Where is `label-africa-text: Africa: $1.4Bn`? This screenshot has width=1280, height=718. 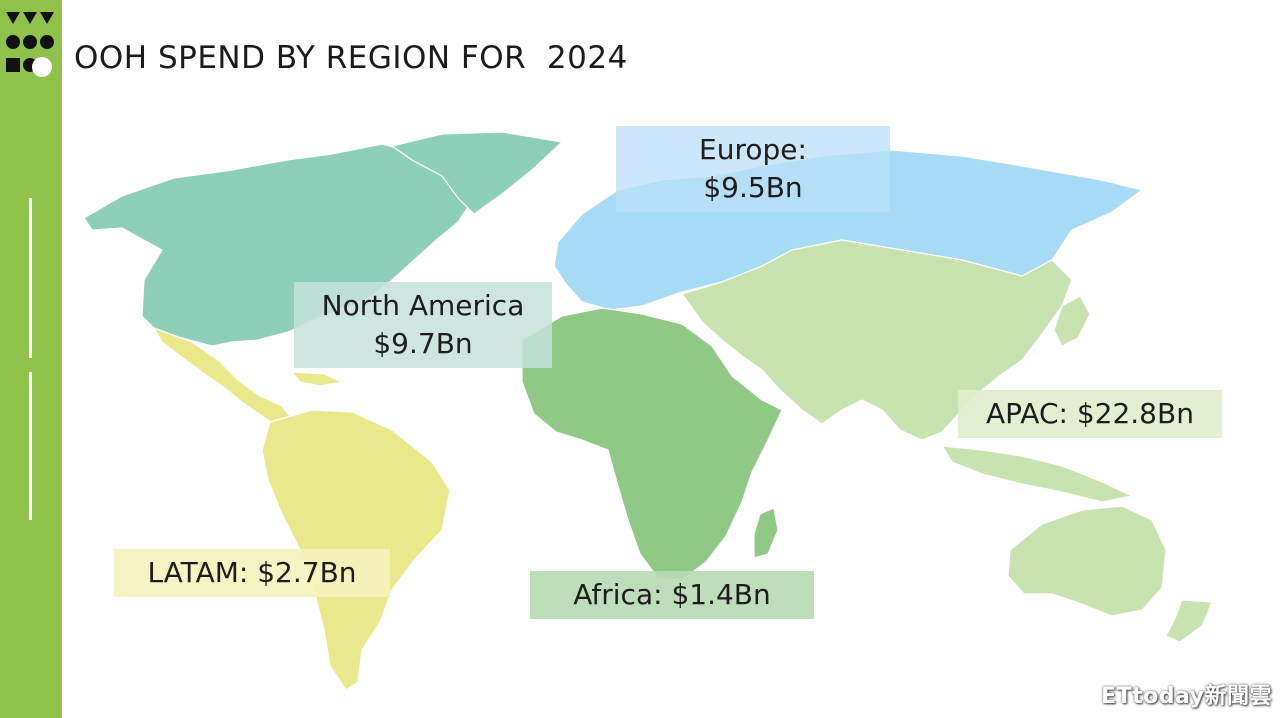 label-africa-text: Africa: $1.4Bn is located at coordinates (672, 594).